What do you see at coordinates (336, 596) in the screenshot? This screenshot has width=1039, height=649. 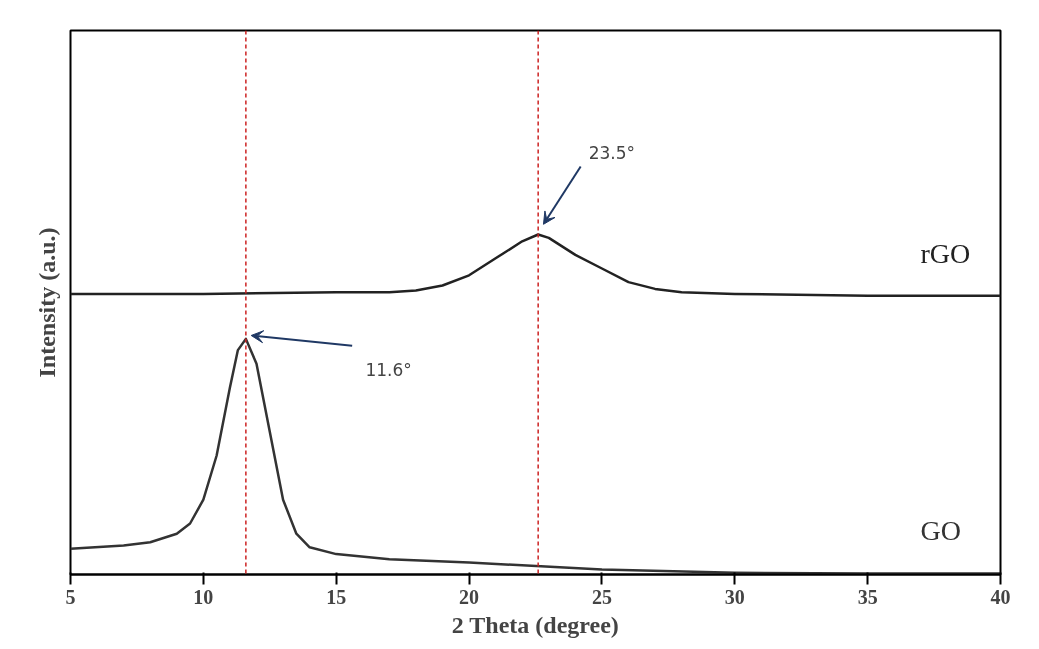 I see `x-tick-label: 15` at bounding box center [336, 596].